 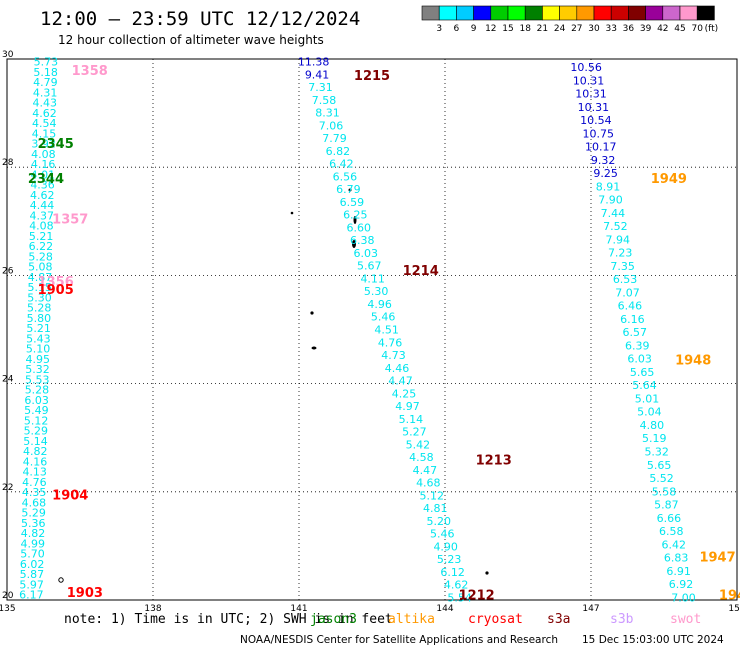 What do you see at coordinates (629, 29) in the screenshot?
I see `legend-label: 36` at bounding box center [629, 29].